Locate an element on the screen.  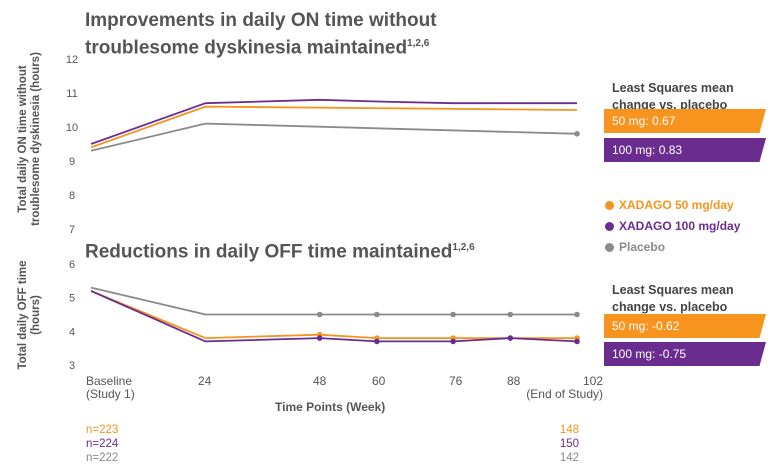
n-row-placebo-end: 142 is located at coordinates (569, 458).